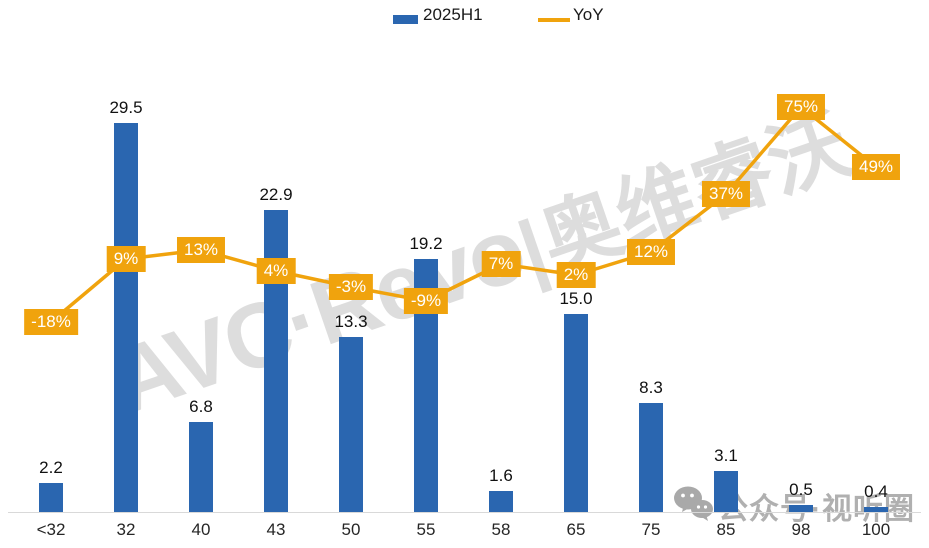 Image resolution: width=929 pixels, height=548 pixels. Describe the element at coordinates (126, 259) in the screenshot. I see `yoy-label-32: 9%` at that location.